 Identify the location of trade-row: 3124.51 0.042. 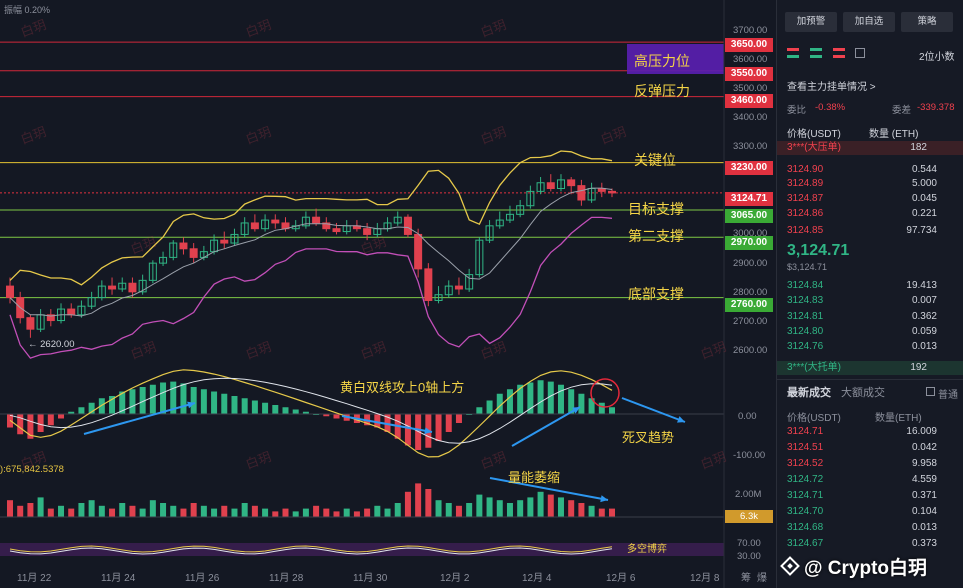
(875, 448).